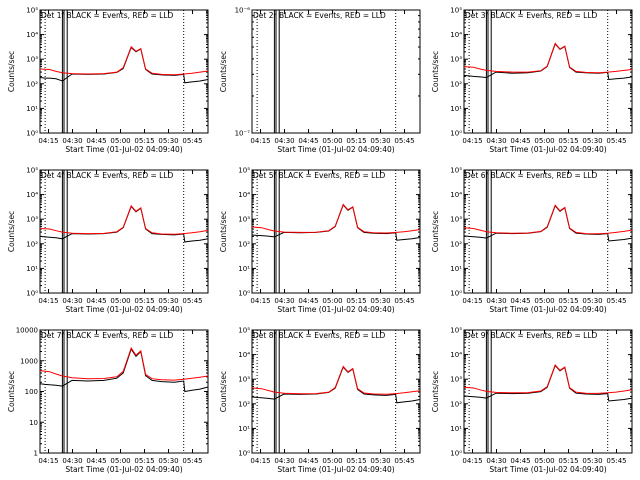  I want to click on y-tick-label: 1000, so click(29, 361).